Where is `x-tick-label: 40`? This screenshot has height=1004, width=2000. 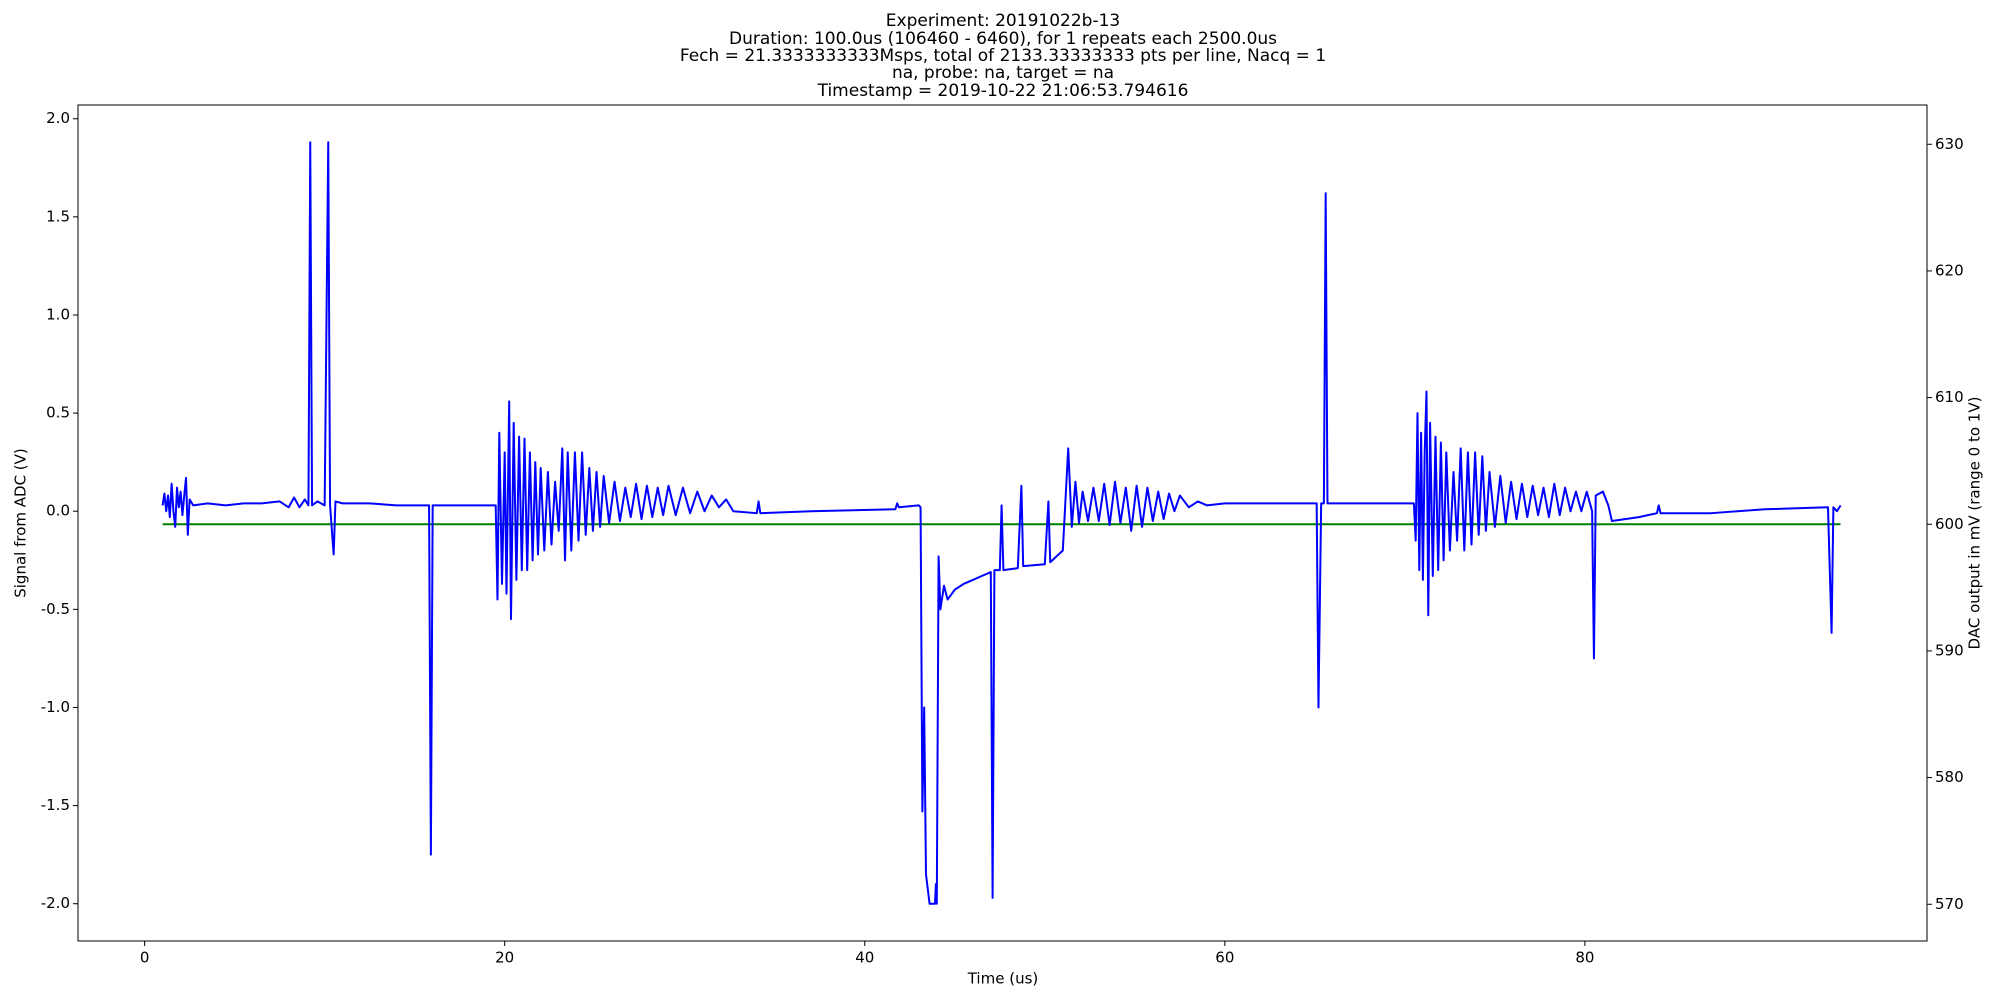
x-tick-label: 40 is located at coordinates (864, 958).